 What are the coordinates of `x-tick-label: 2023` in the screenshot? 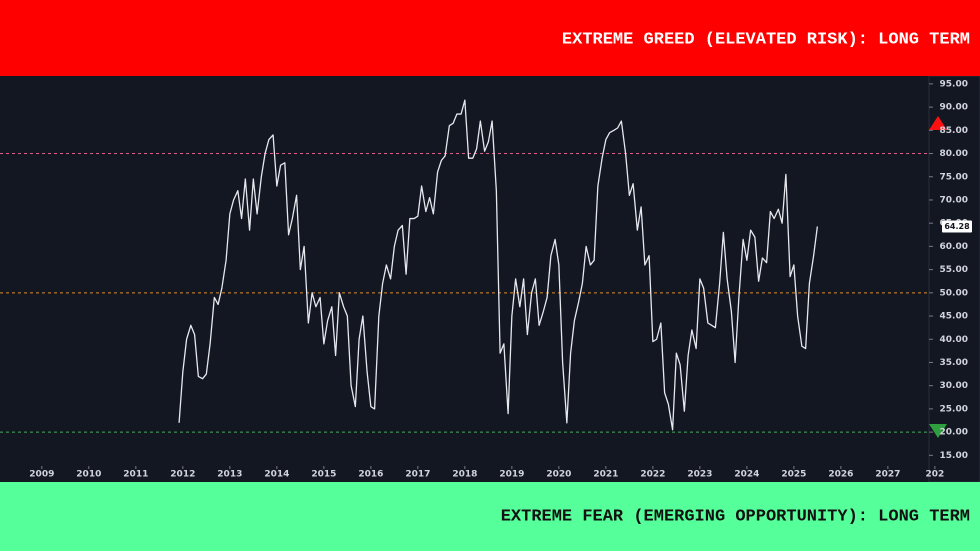 It's located at (699, 475).